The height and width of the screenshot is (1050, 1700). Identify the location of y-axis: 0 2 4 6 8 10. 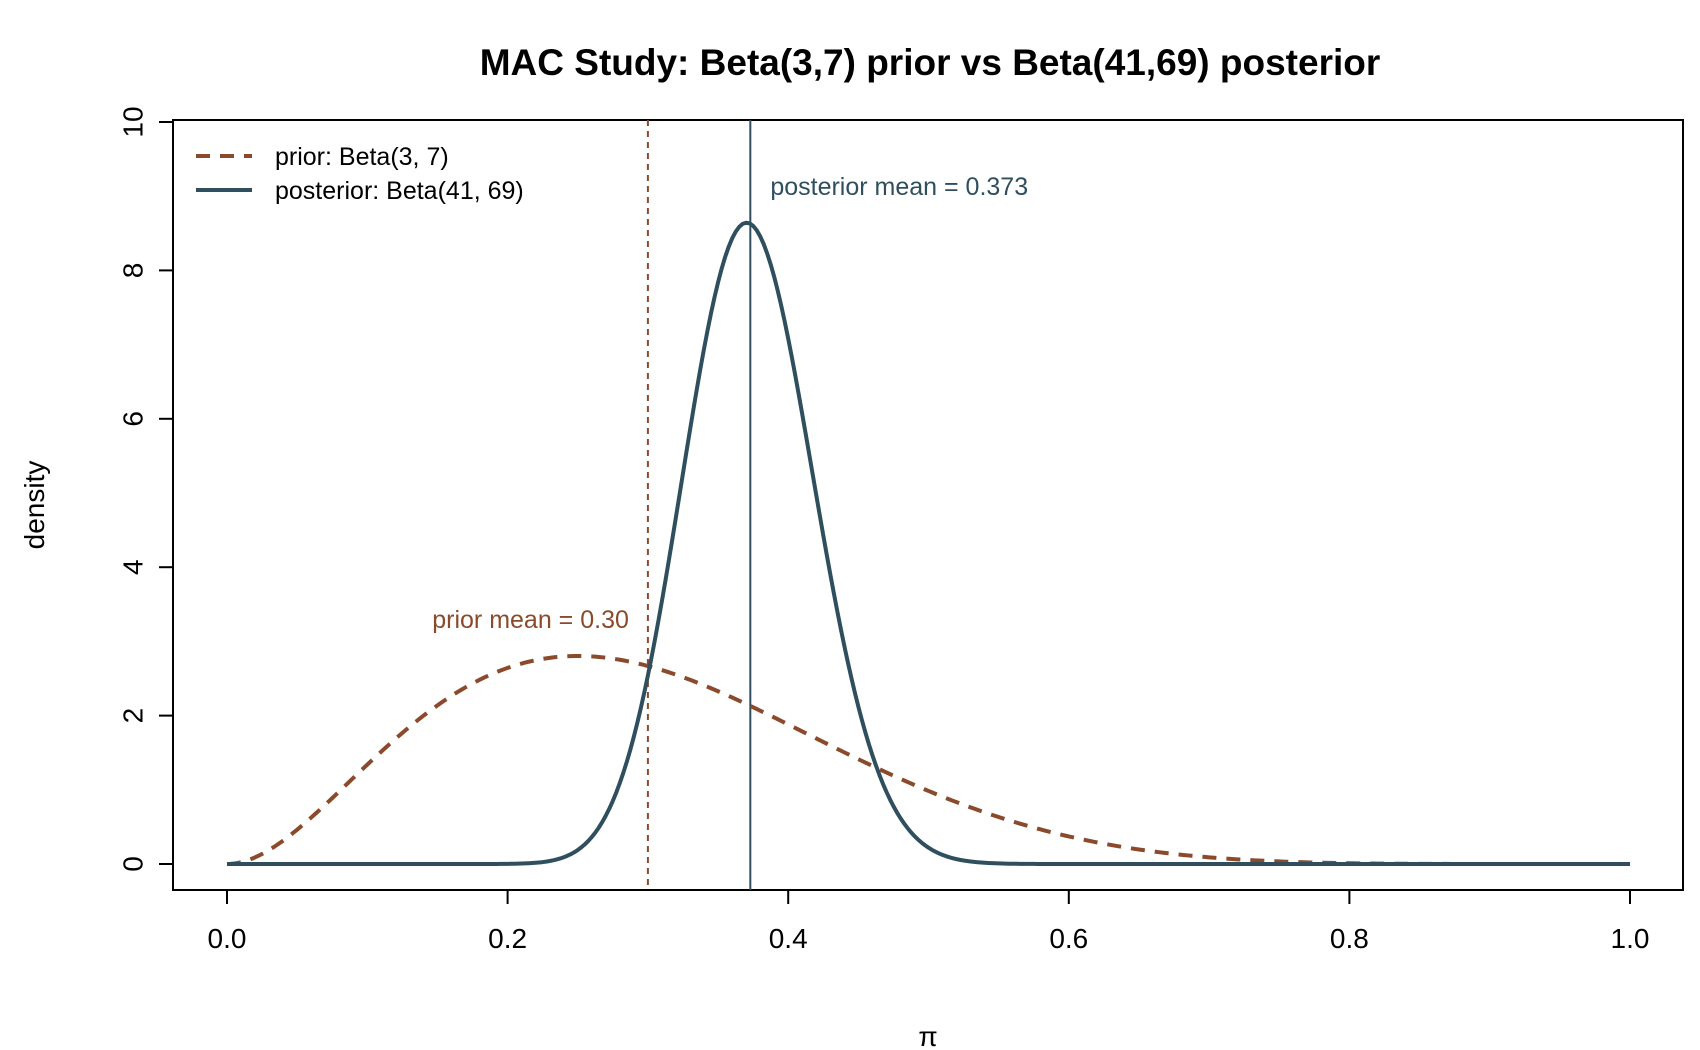
(145, 489).